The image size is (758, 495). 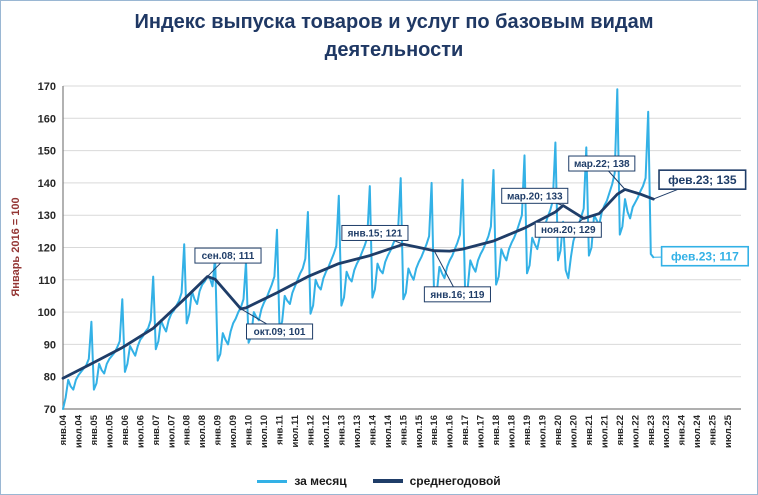 What do you see at coordinates (47, 152) in the screenshot?
I see `y-tick-label: 150` at bounding box center [47, 152].